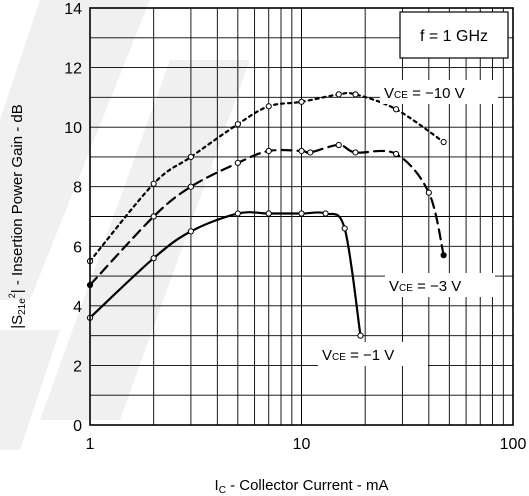  Describe the element at coordinates (77, 366) in the screenshot. I see `y-tick-label: 2` at that location.